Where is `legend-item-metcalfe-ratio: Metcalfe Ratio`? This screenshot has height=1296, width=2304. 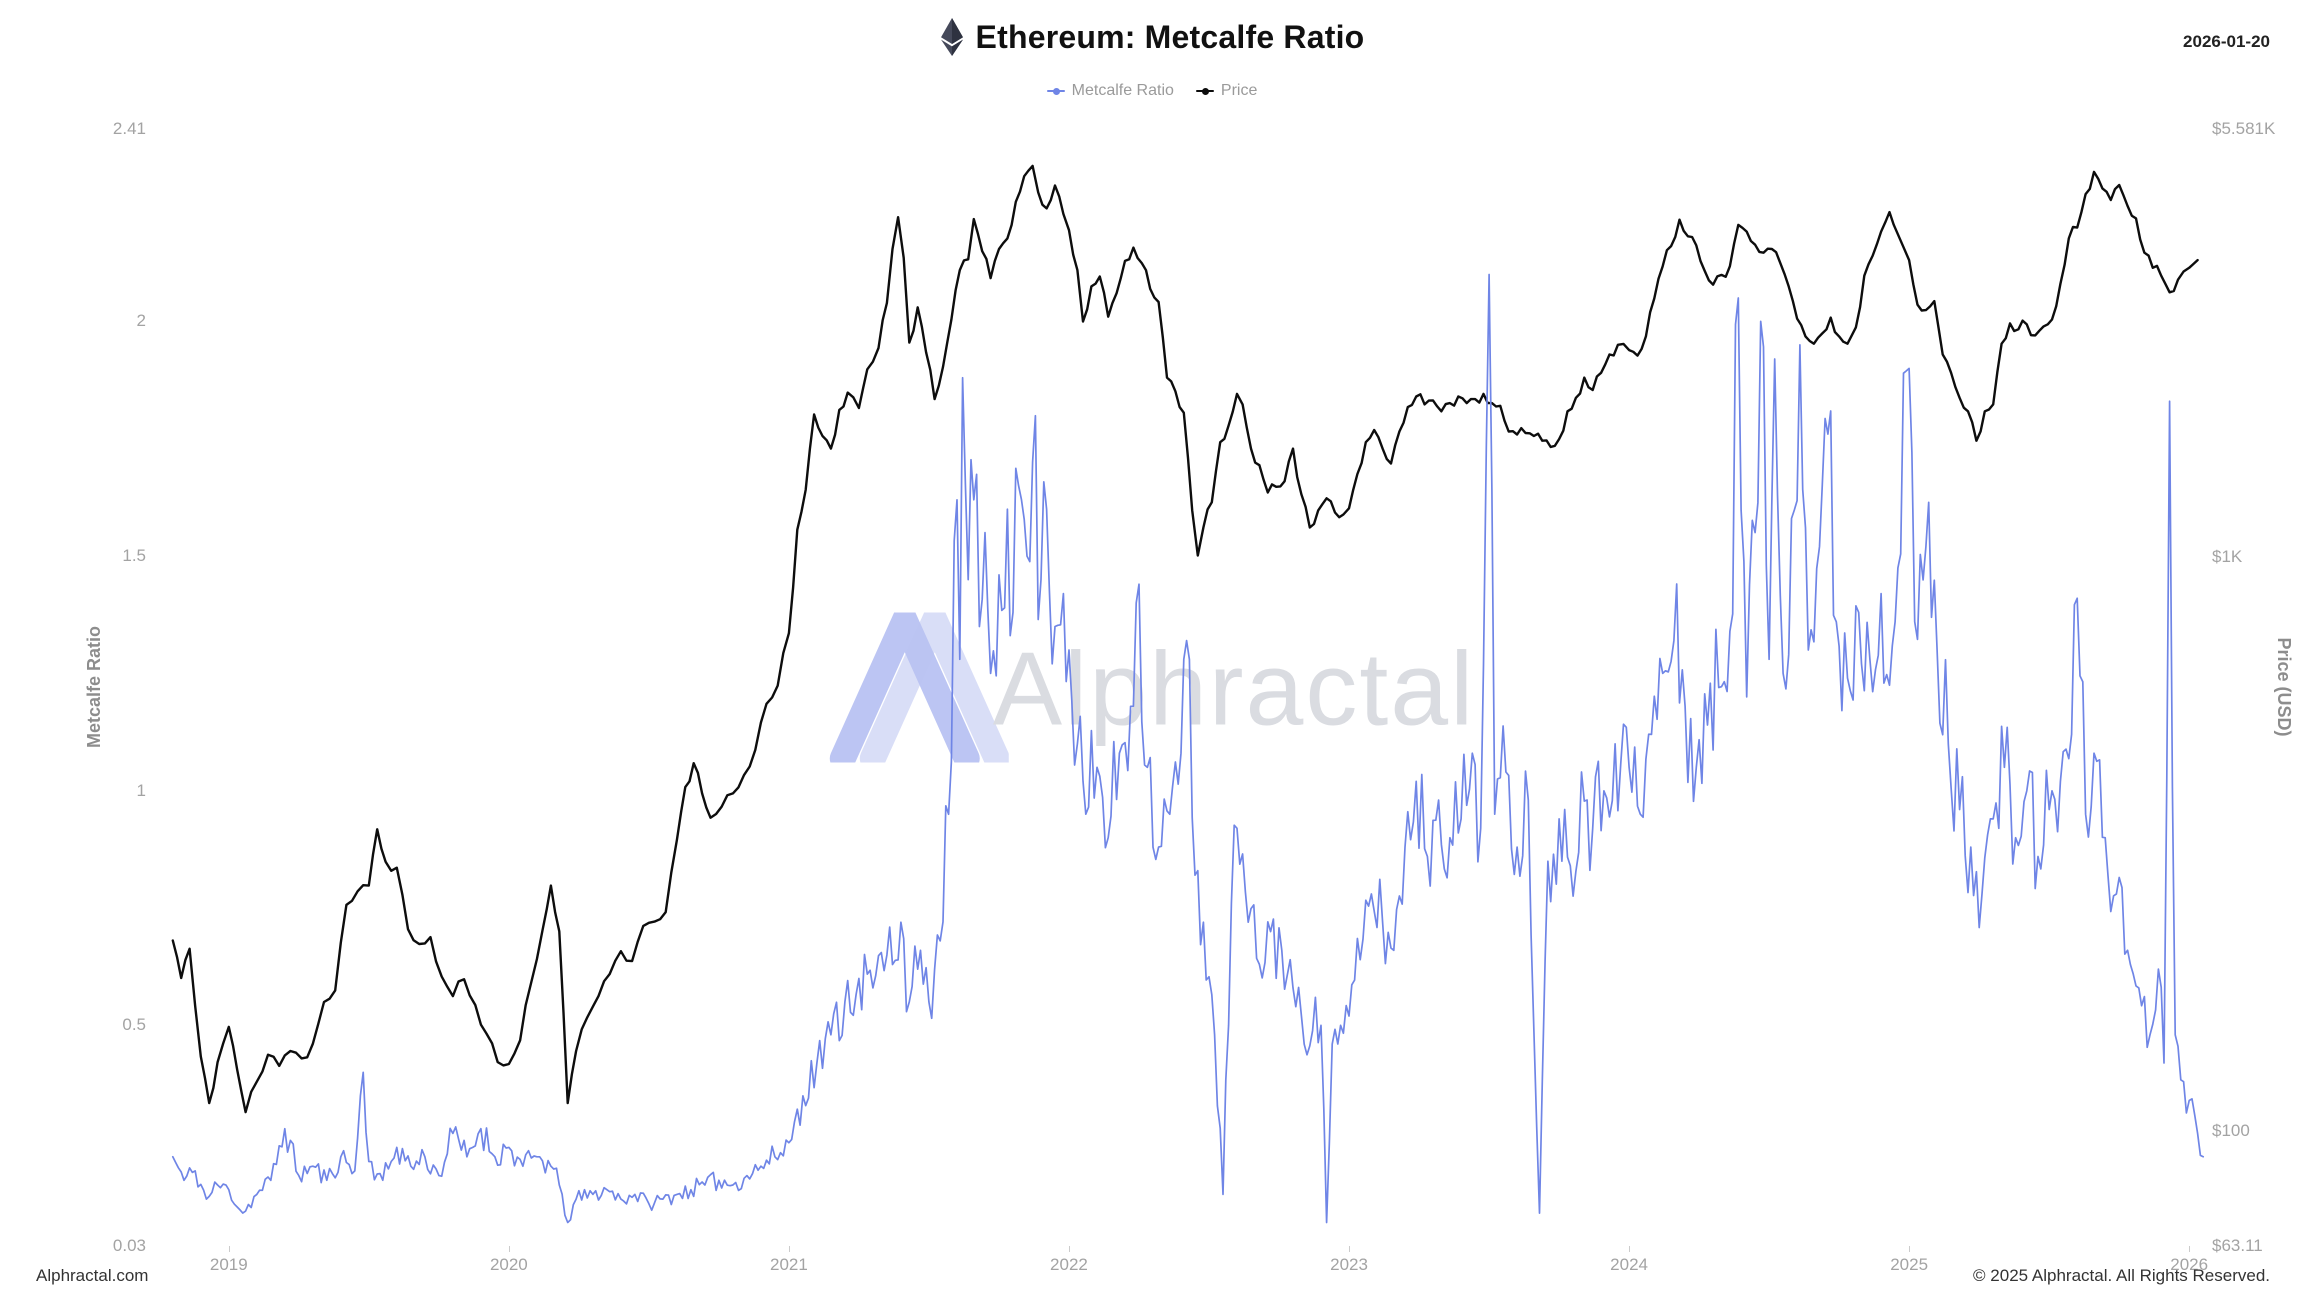
legend-item-metcalfe-ratio: Metcalfe Ratio is located at coordinates (1110, 91).